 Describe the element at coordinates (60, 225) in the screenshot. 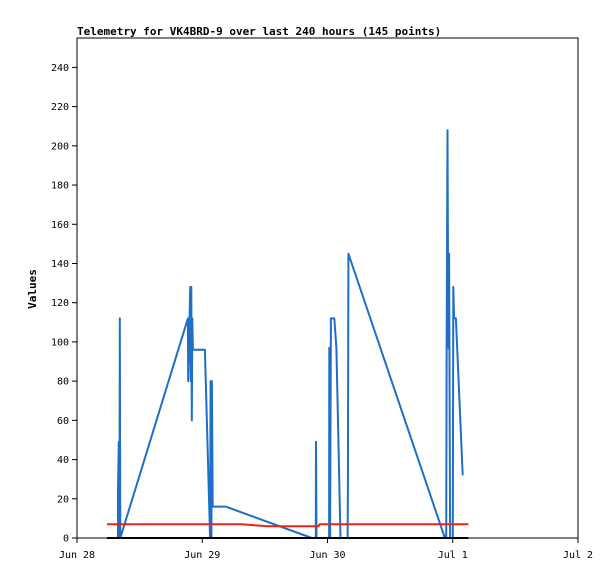

I see `y-tick-label: 160` at that location.